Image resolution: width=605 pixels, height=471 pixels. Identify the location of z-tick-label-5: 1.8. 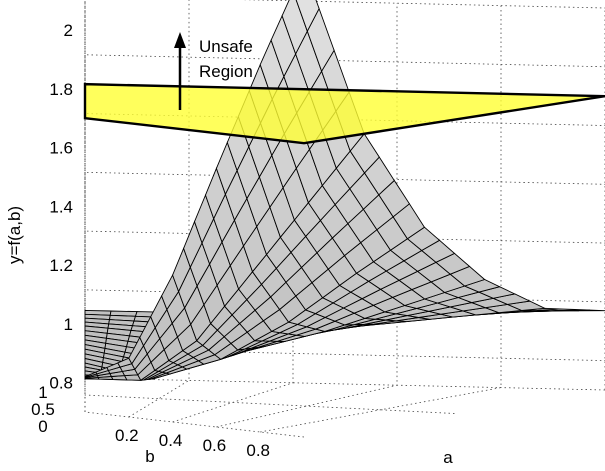
(61, 89).